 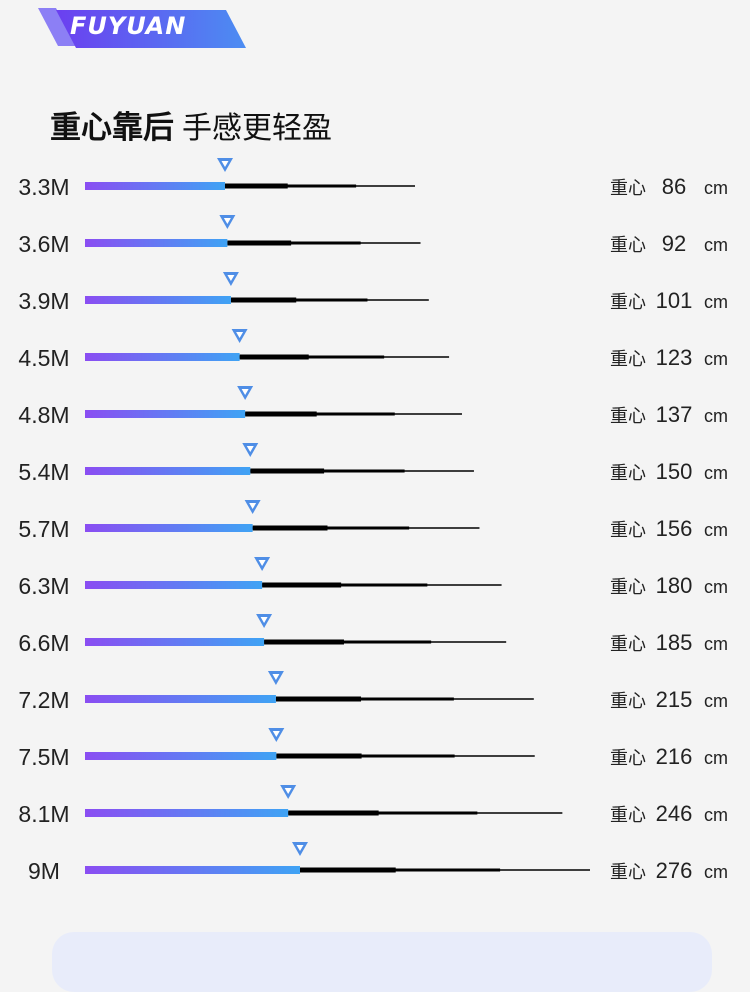 I want to click on data-label: 180, so click(x=674, y=585).